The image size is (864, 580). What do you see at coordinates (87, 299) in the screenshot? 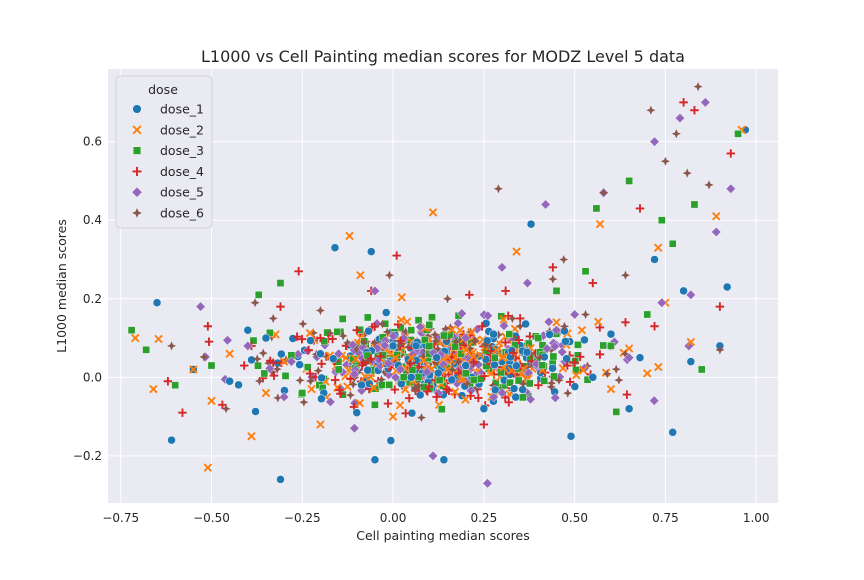
I see `y-axis-ticks: −0.2 0.0 0.2 0.4 0.6` at bounding box center [87, 299].